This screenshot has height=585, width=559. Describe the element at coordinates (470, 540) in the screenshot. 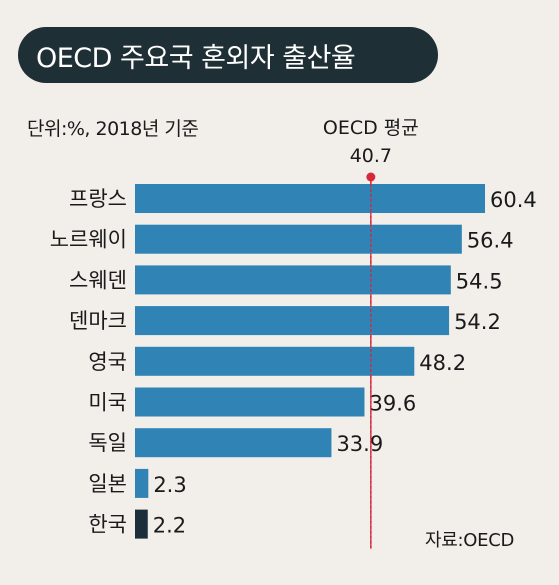

I see `source-note: 자료:OECD` at that location.